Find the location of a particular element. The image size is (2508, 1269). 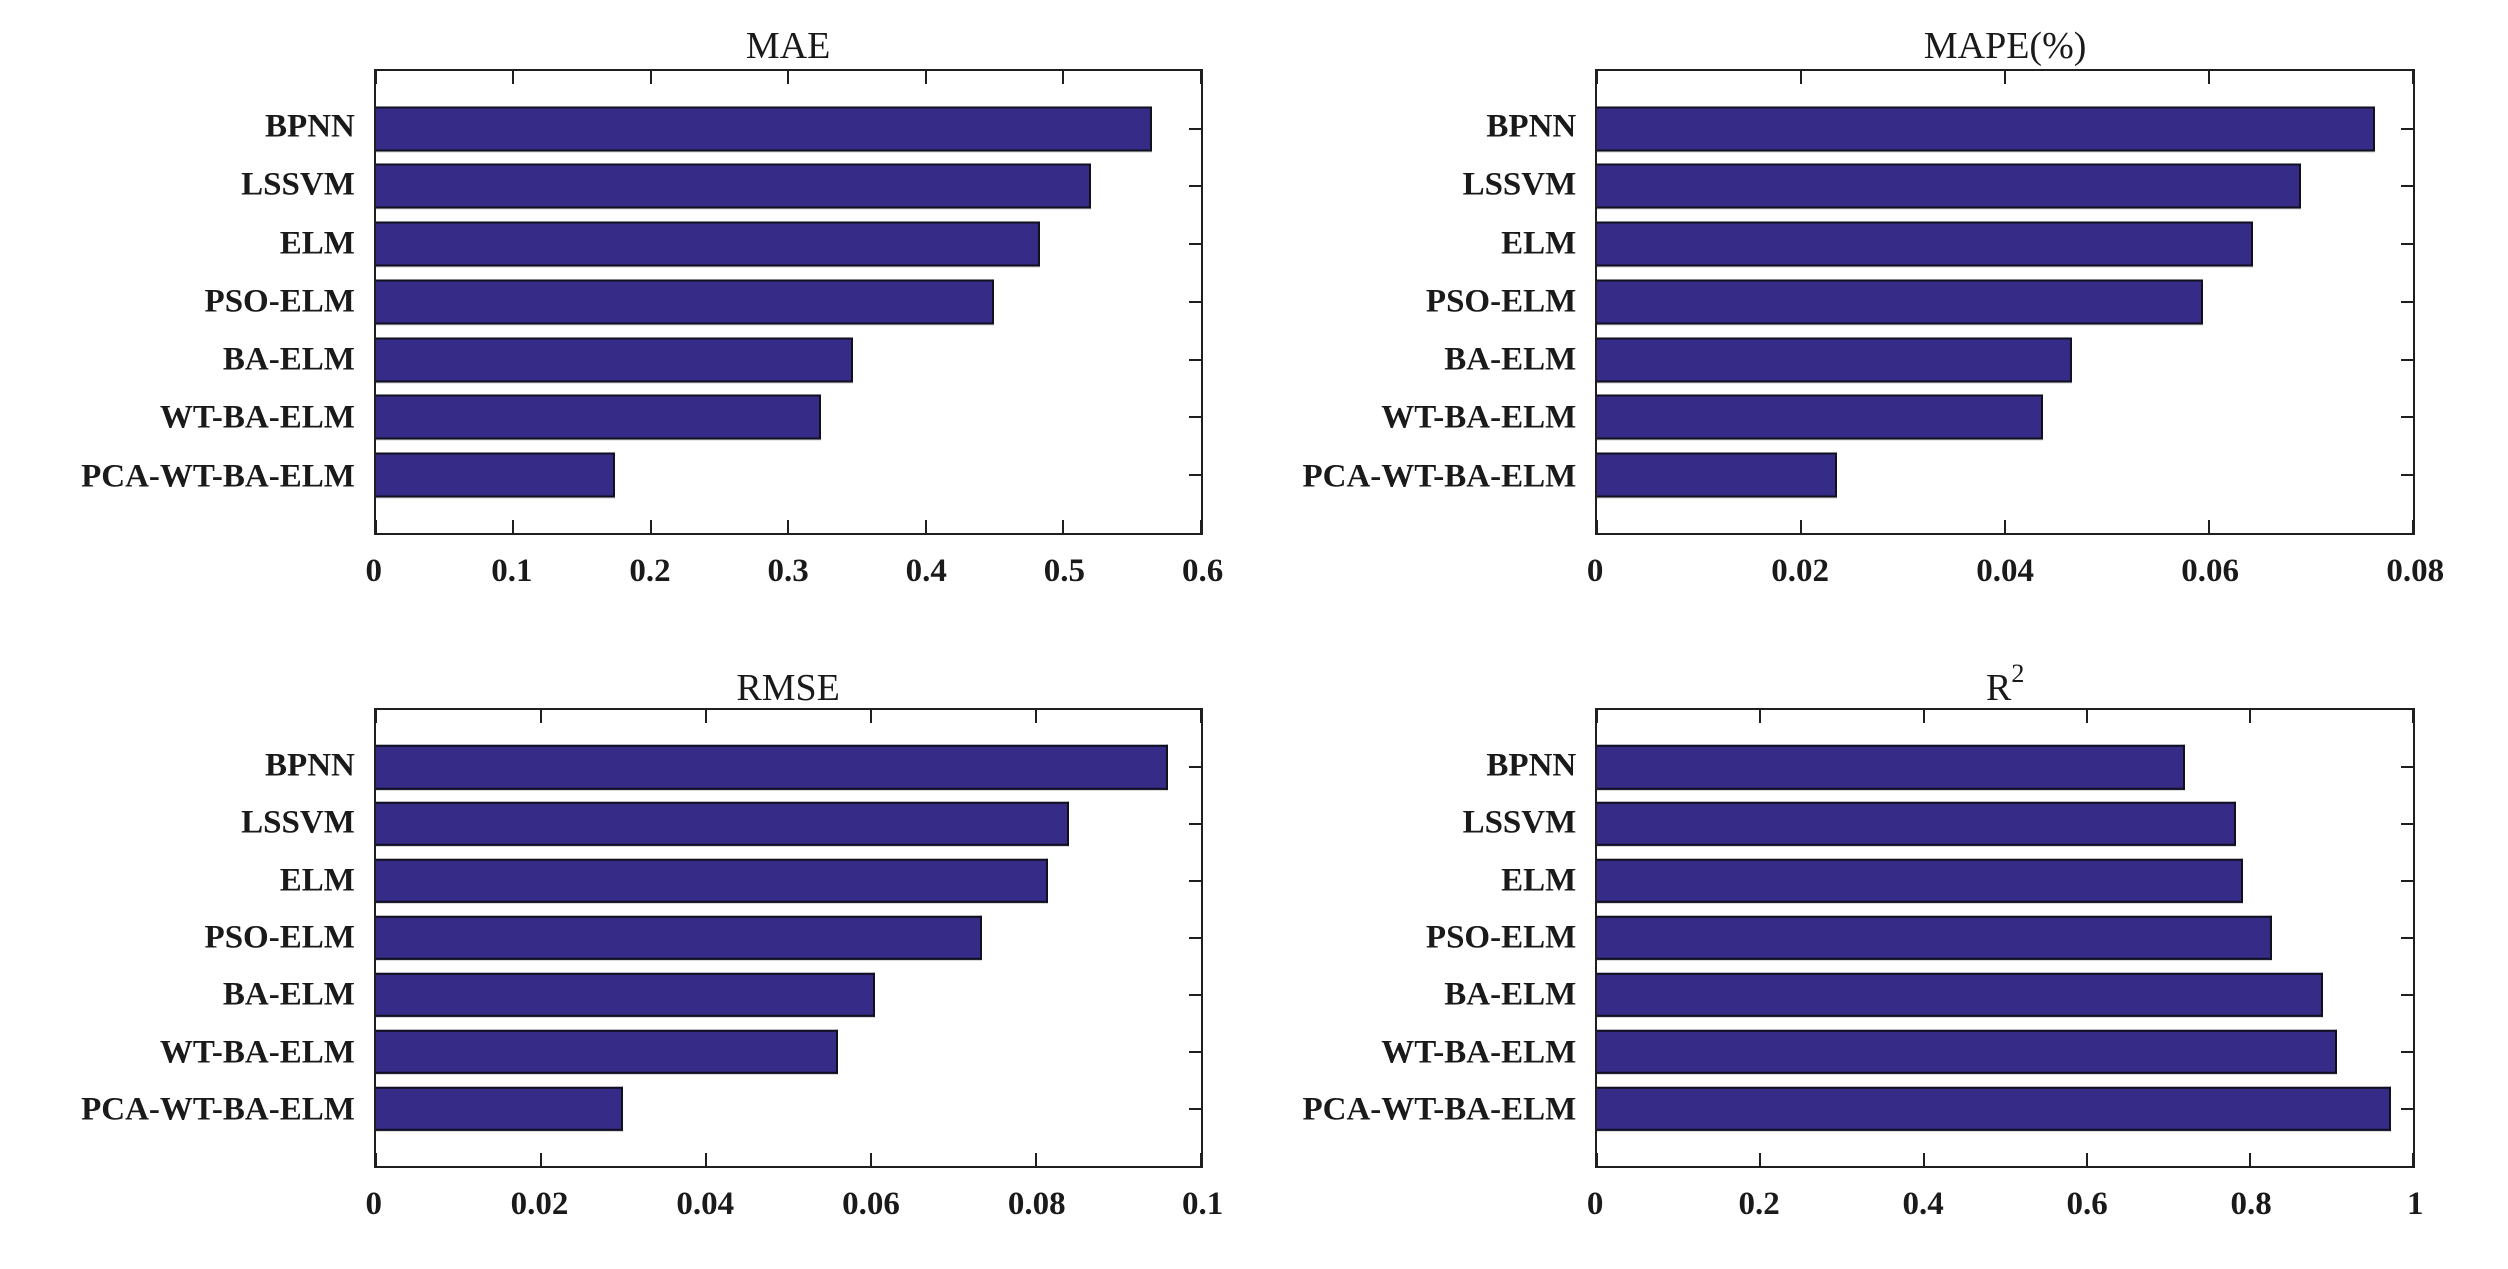

chart-title-rmse: RMSE is located at coordinates (788, 685).